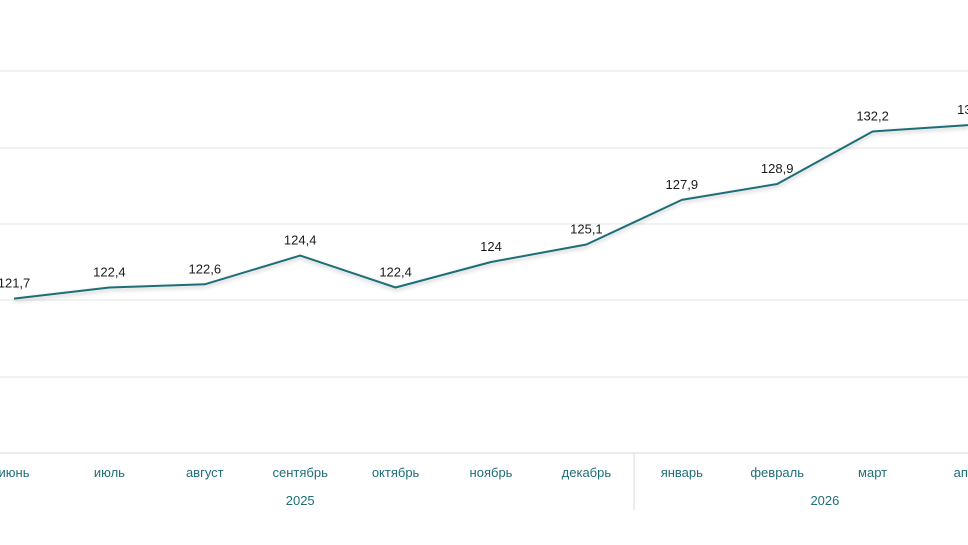 Image resolution: width=968 pixels, height=545 pixels. Describe the element at coordinates (682, 472) in the screenshot. I see `x-tick-label: январь` at that location.